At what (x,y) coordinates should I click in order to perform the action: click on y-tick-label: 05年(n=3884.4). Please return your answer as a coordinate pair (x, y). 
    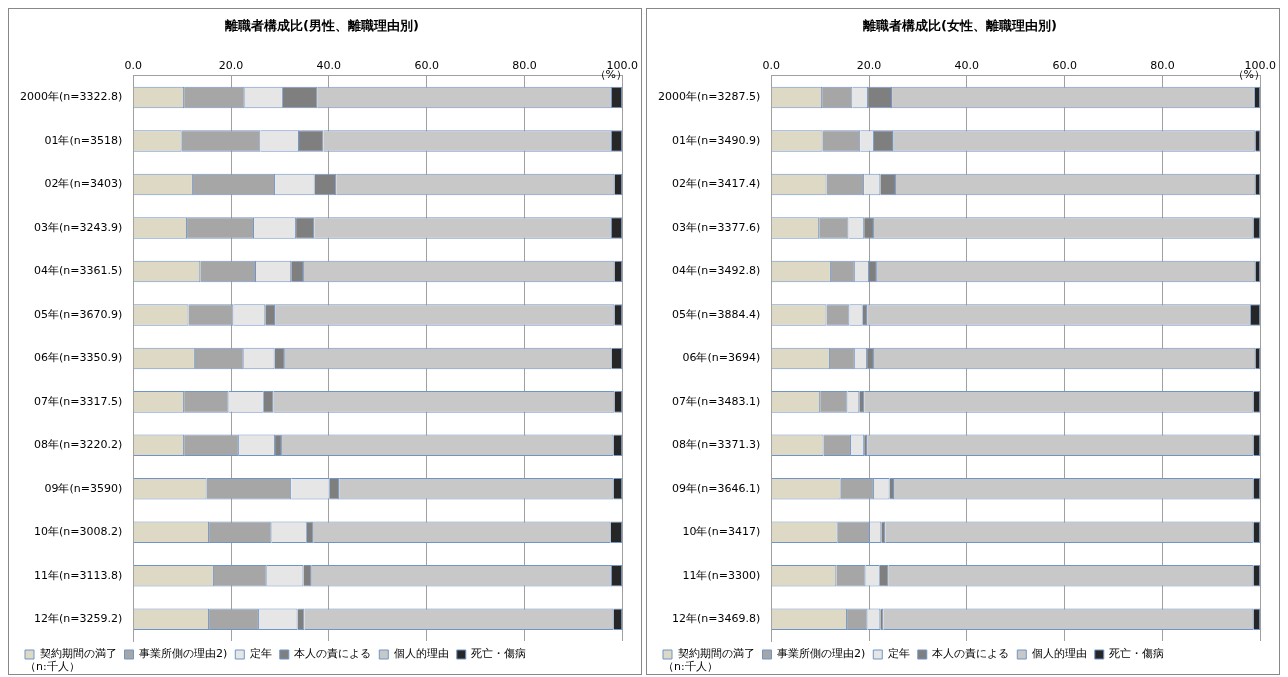
    Looking at the image, I should click on (716, 314).